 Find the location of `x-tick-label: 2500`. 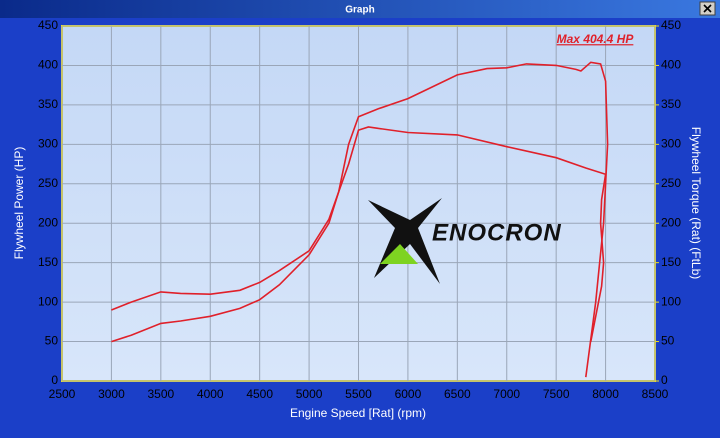

x-tick-label: 2500 is located at coordinates (62, 394).